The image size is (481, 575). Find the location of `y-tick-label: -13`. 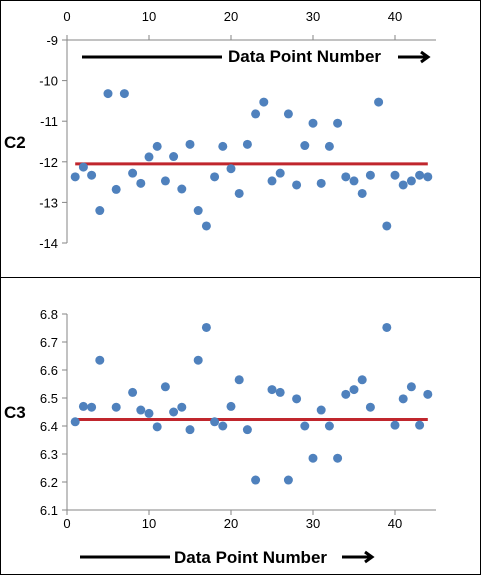

y-tick-label: -13 is located at coordinates (48, 202).